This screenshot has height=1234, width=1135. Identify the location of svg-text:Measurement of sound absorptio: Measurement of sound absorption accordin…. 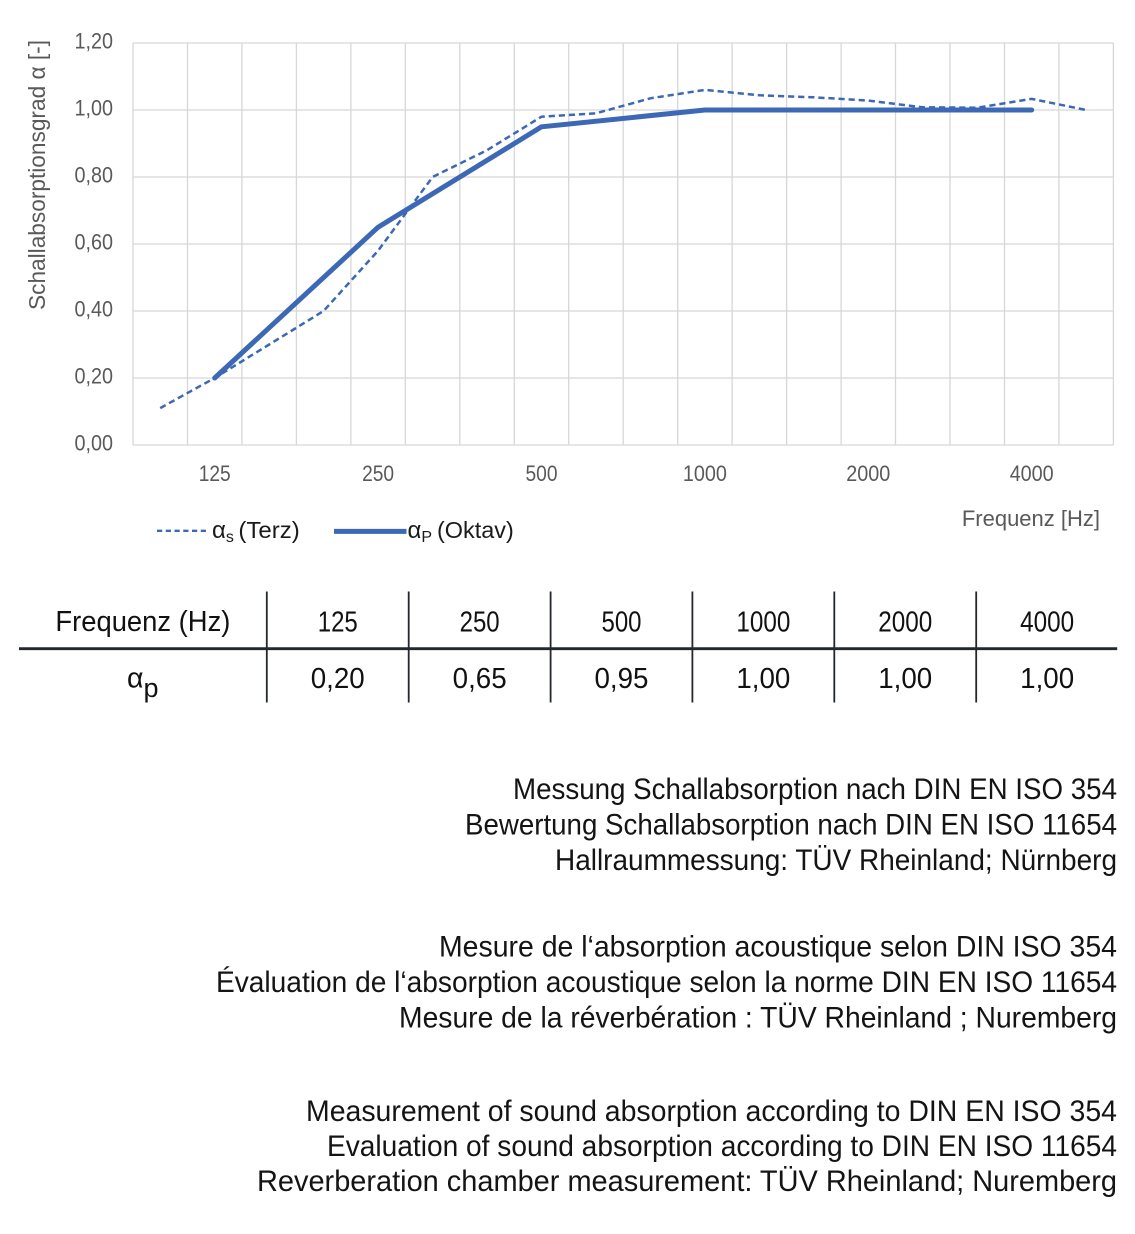
(711, 1111).